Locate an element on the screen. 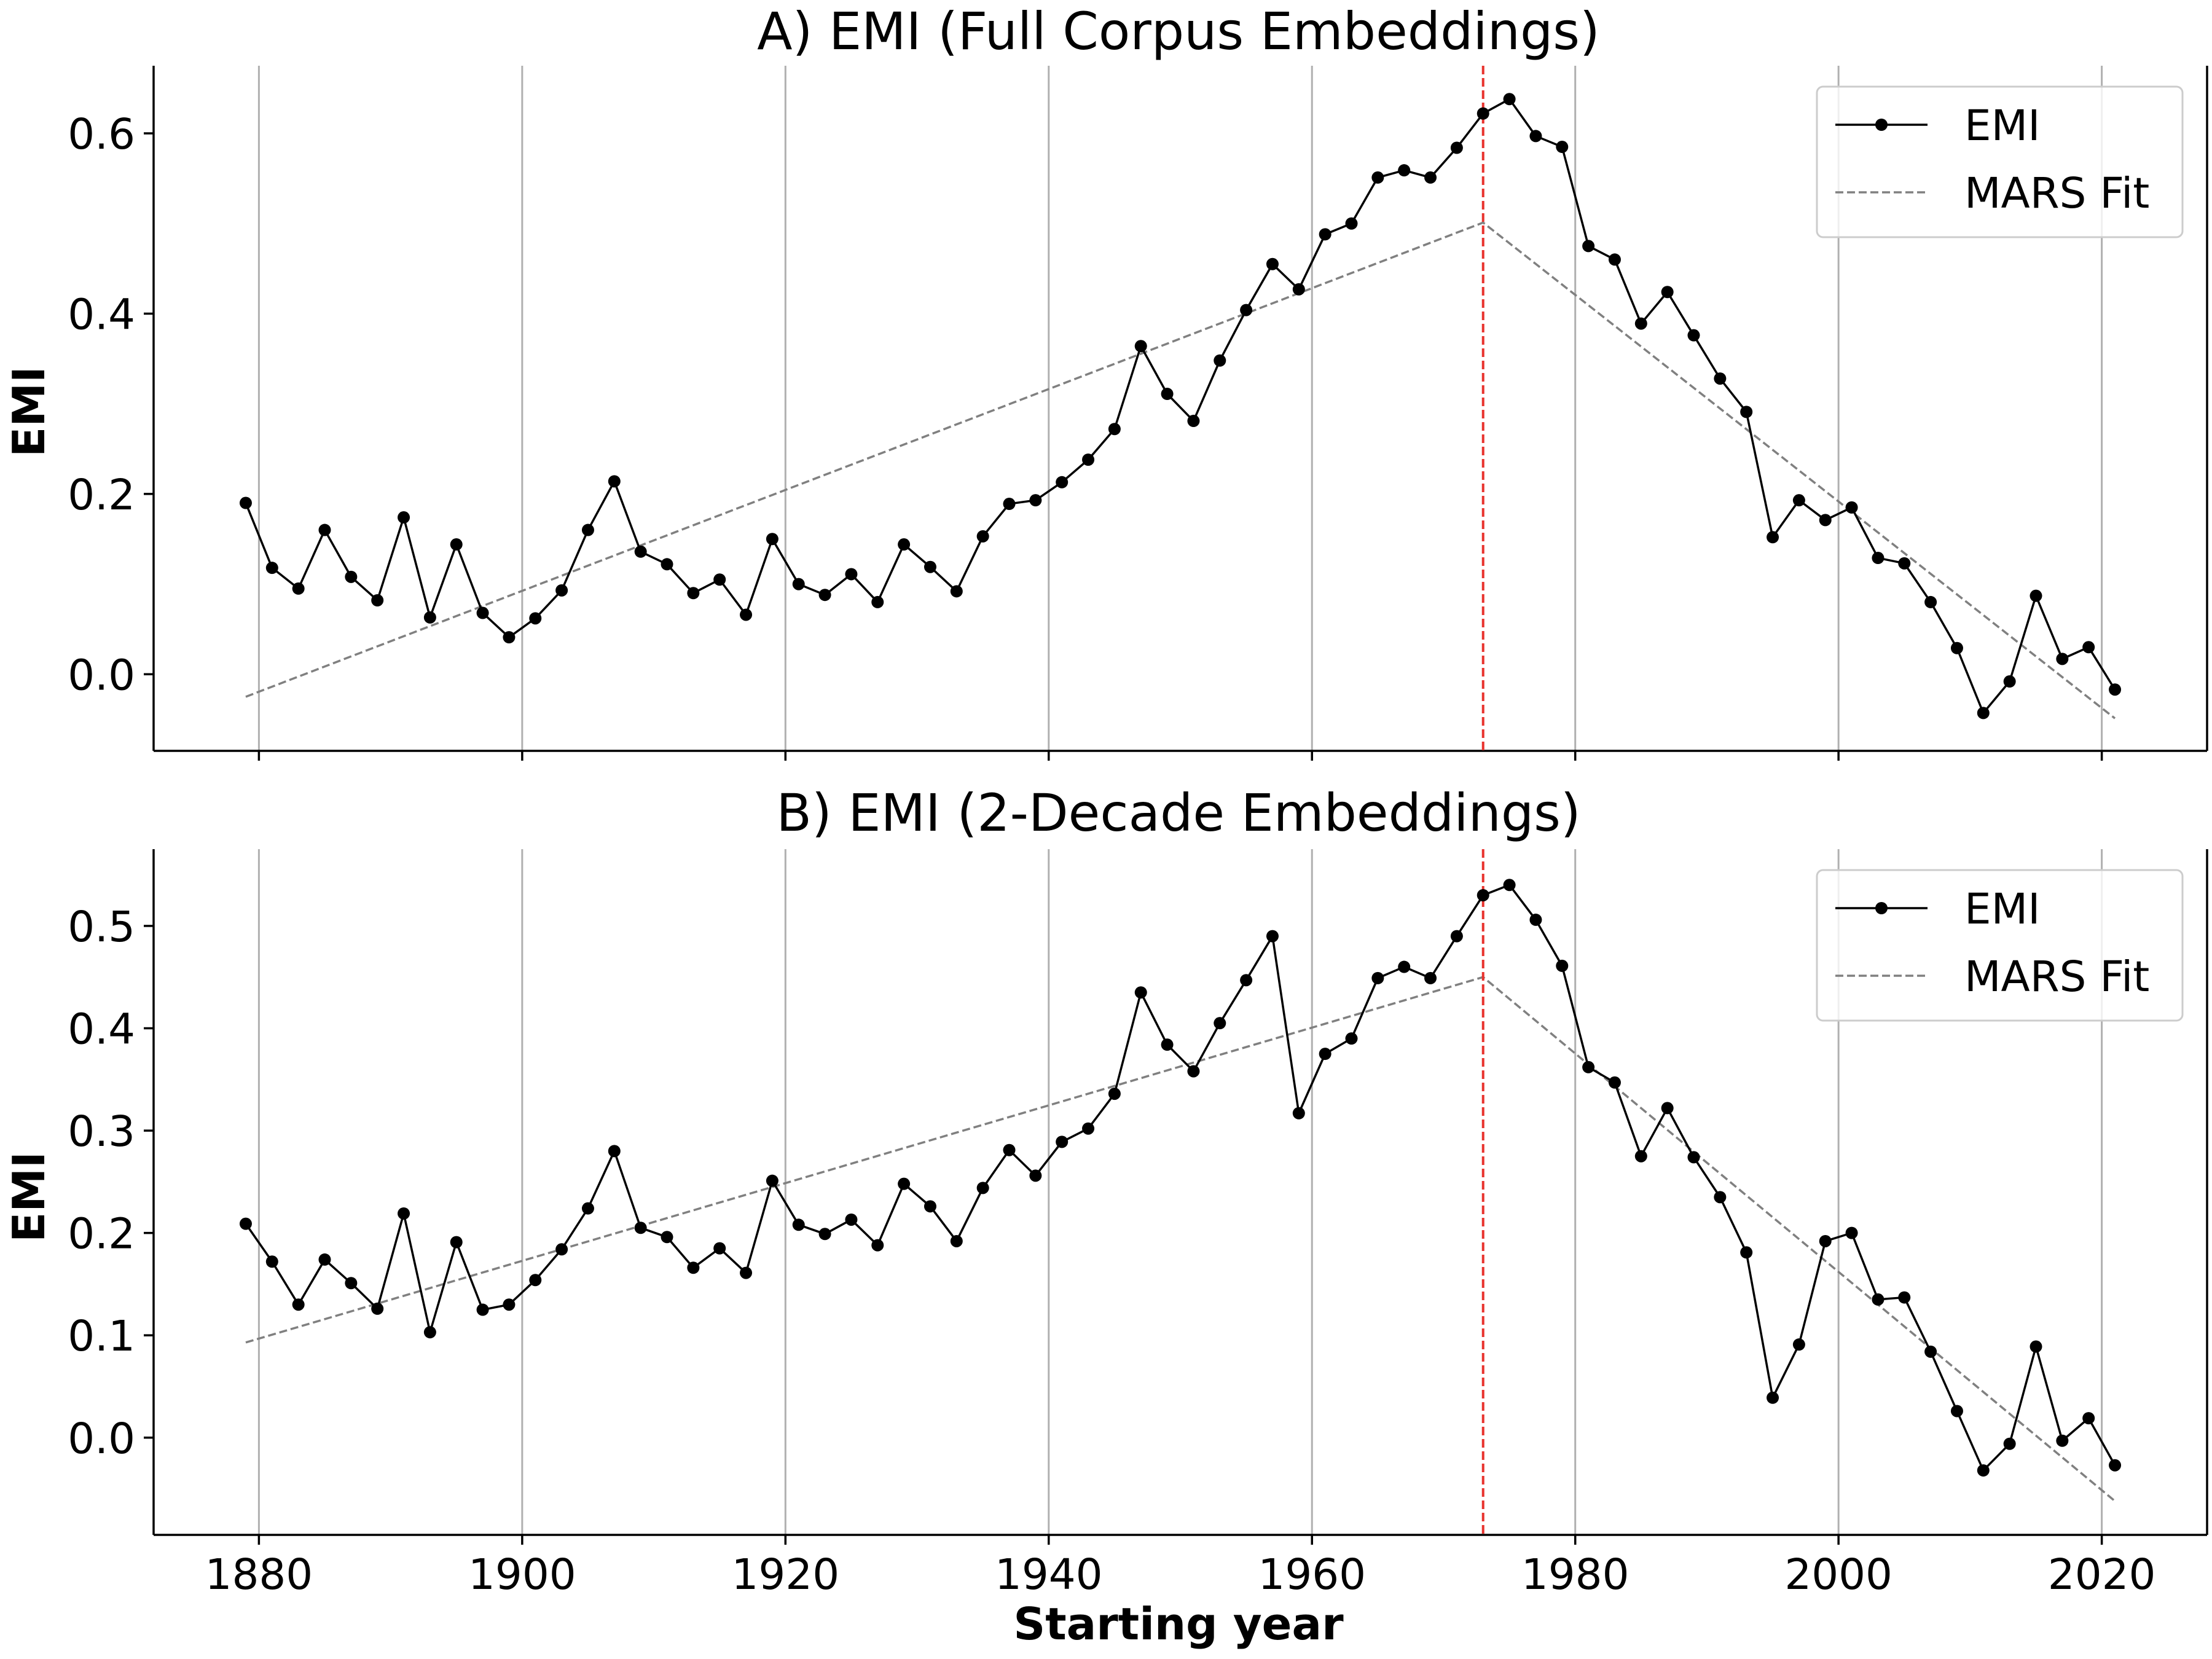 The width and height of the screenshot is (2212, 1659). y-tick-label: 0.0 is located at coordinates (101, 1439).